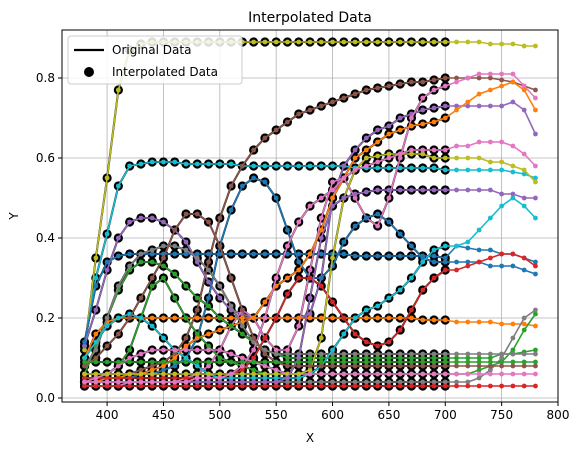 Image resolution: width=580 pixels, height=459 pixels. Describe the element at coordinates (310, 386) in the screenshot. I see `series-16-colored` at that location.